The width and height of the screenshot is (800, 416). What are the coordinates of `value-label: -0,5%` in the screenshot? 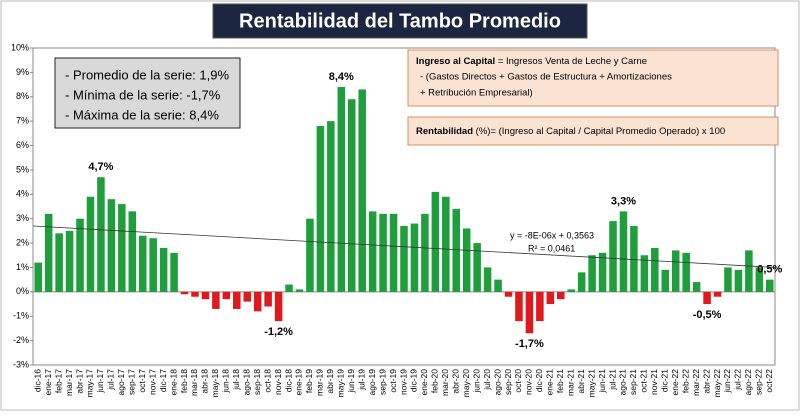 It's located at (707, 315).